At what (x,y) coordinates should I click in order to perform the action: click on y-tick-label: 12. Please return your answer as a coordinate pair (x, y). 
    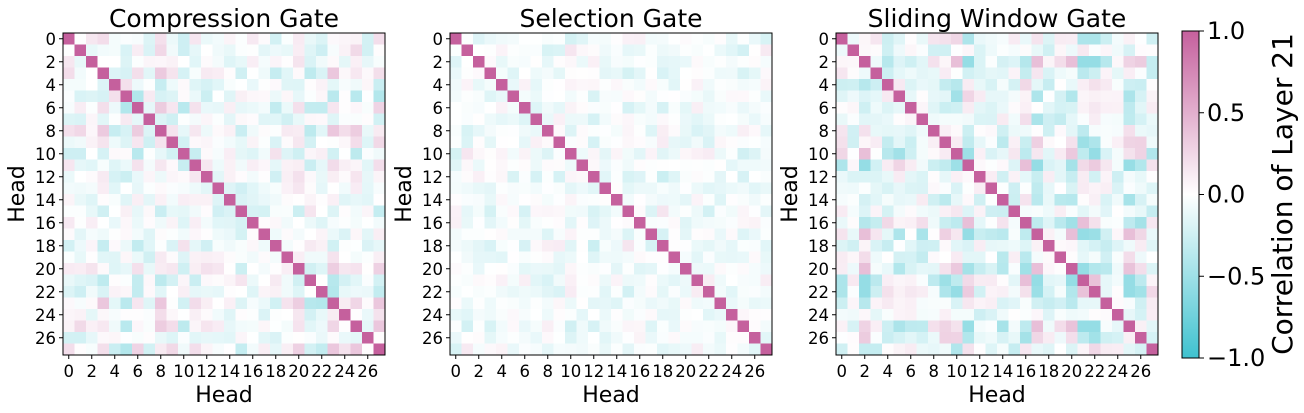
    Looking at the image, I should click on (432, 177).